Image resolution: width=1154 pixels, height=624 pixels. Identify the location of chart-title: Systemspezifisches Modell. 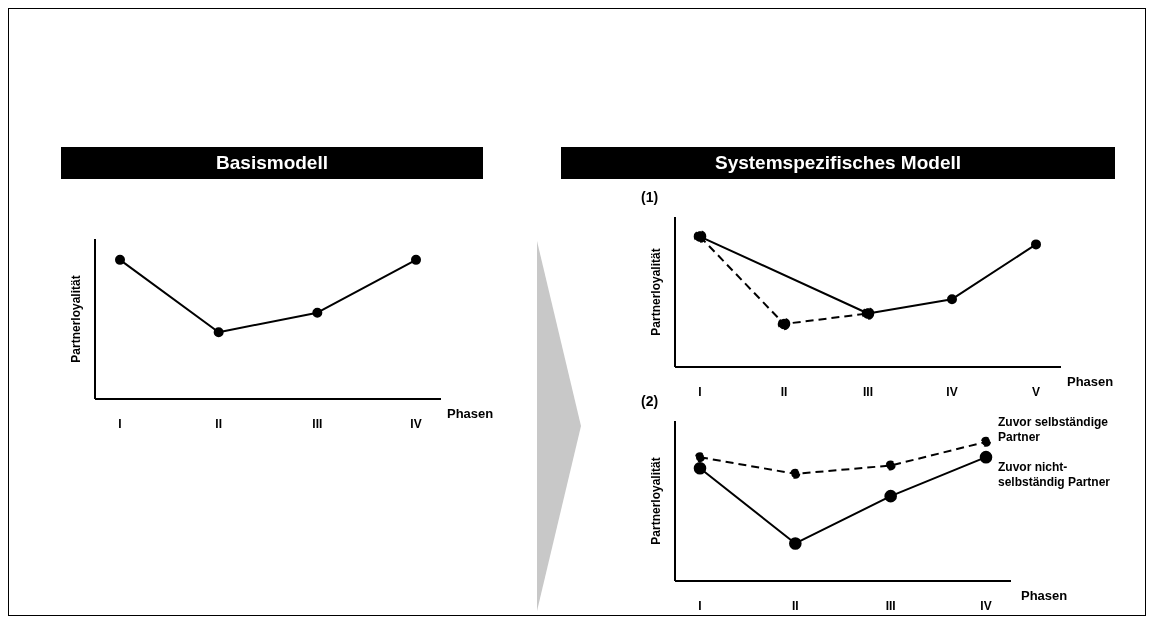
(838, 163).